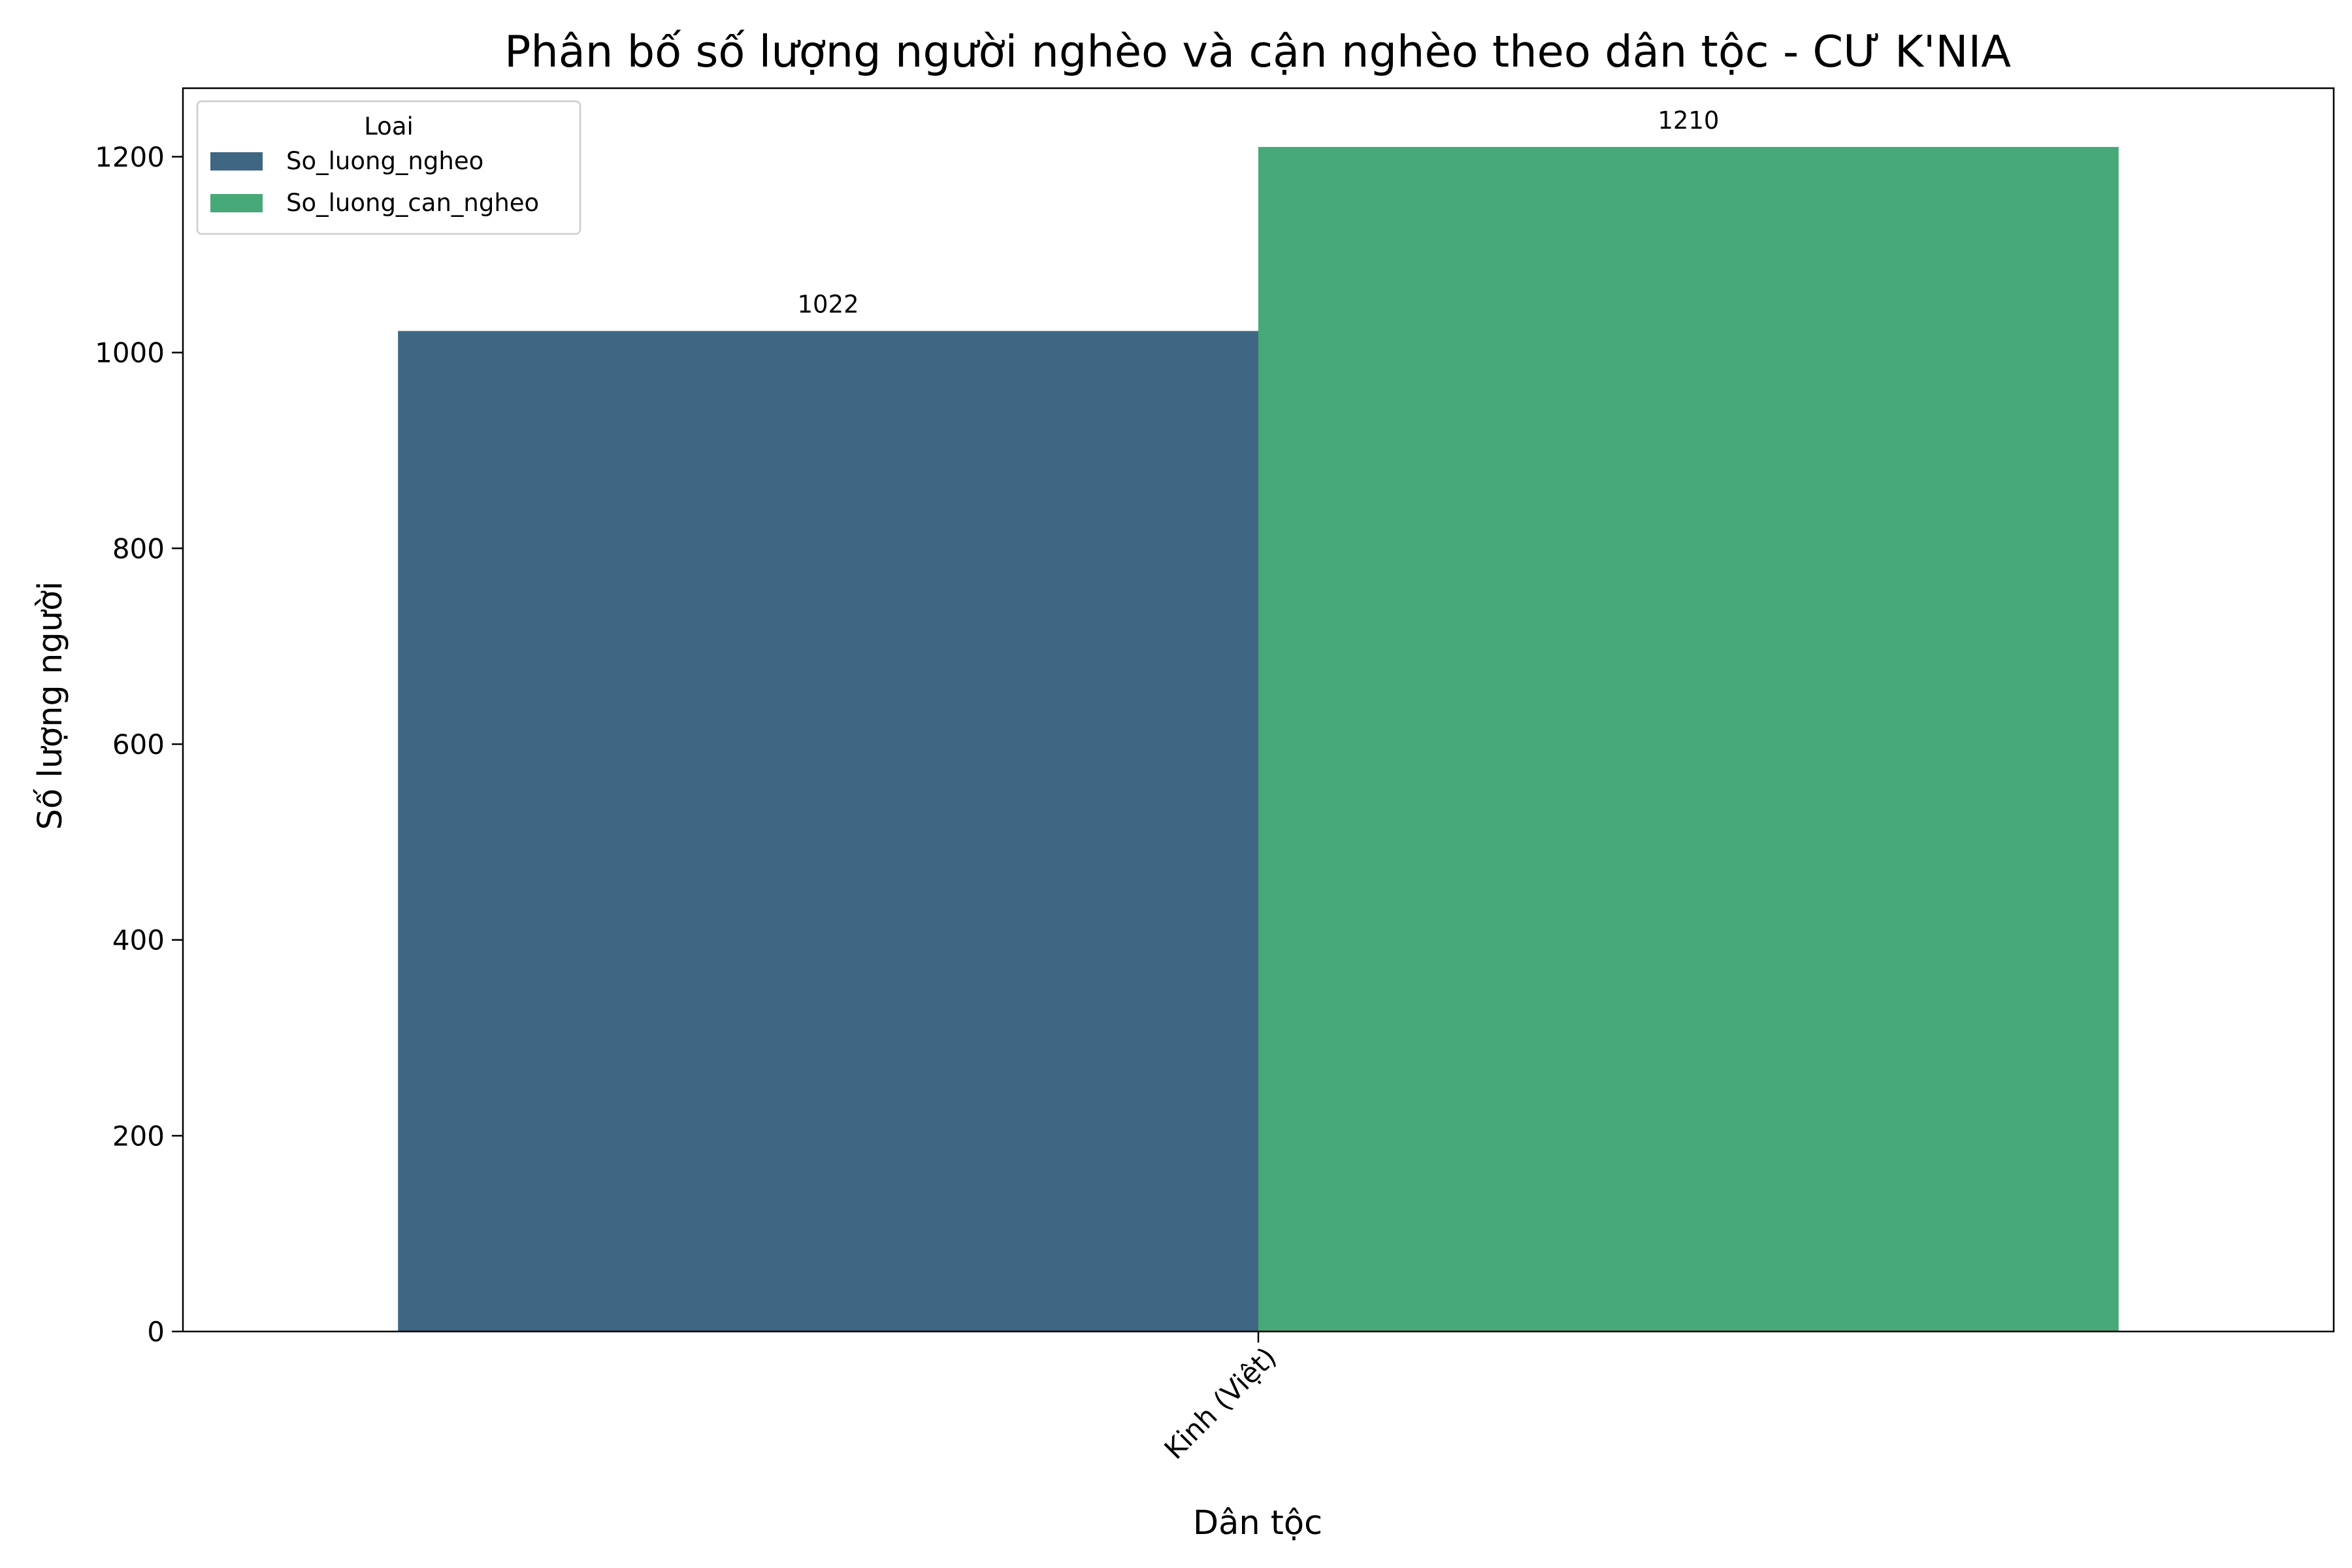  What do you see at coordinates (130, 353) in the screenshot?
I see `y-tick-label-5: 1000` at bounding box center [130, 353].